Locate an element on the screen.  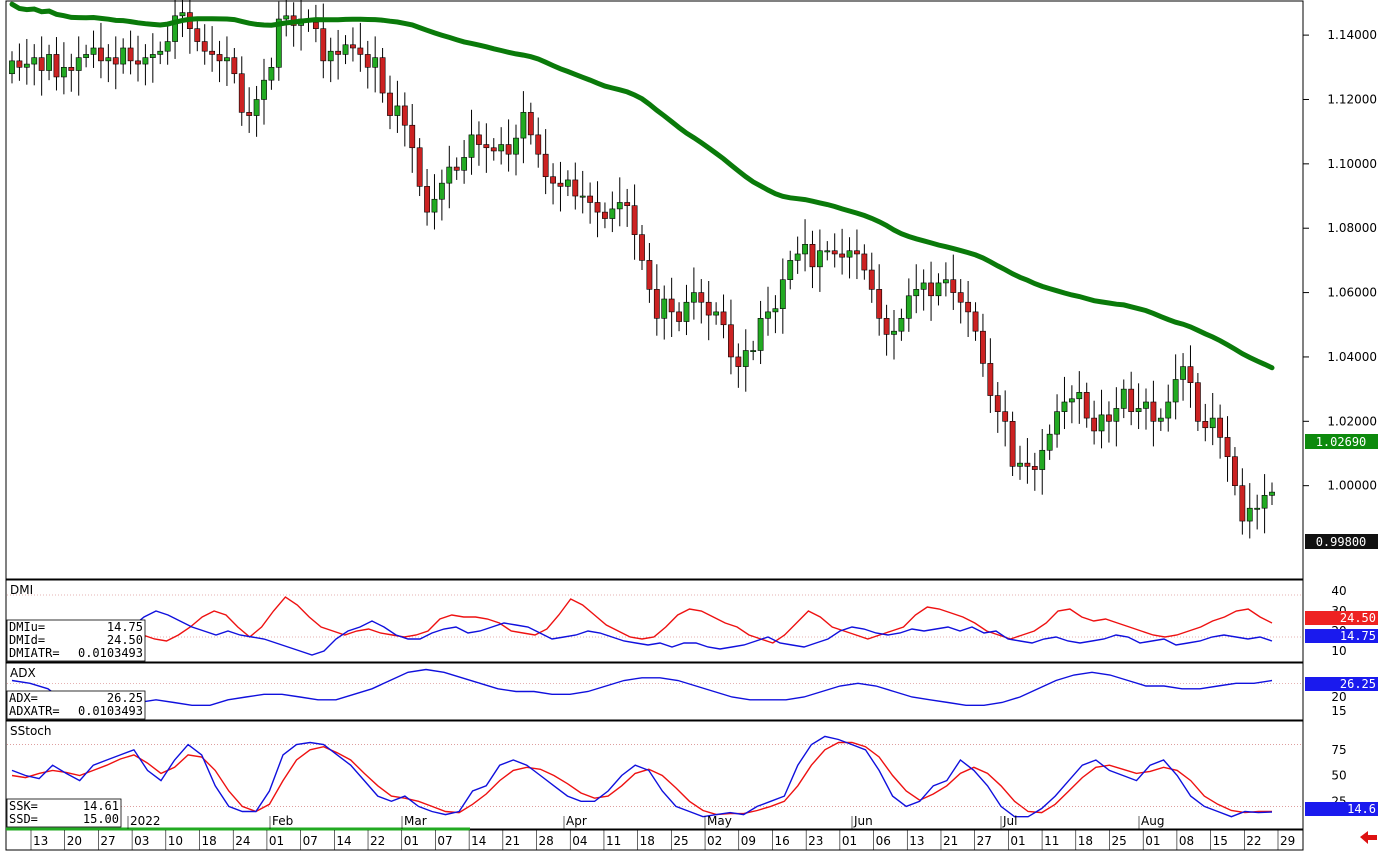
svg-text: DMId= is located at coordinates (27, 640).